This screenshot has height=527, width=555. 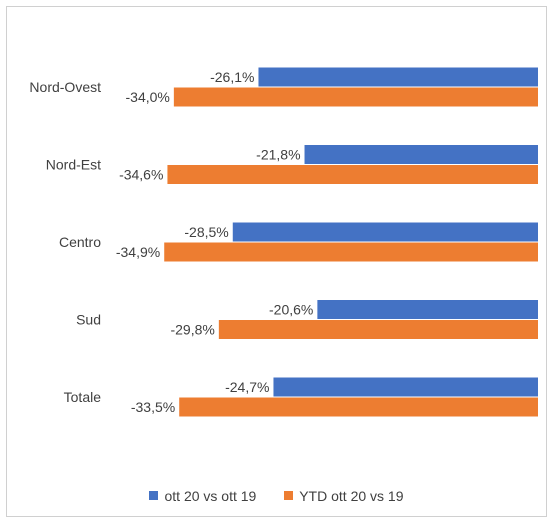 What do you see at coordinates (148, 97) in the screenshot?
I see `data-label-series-2-nord-ovest: -34,0%` at bounding box center [148, 97].